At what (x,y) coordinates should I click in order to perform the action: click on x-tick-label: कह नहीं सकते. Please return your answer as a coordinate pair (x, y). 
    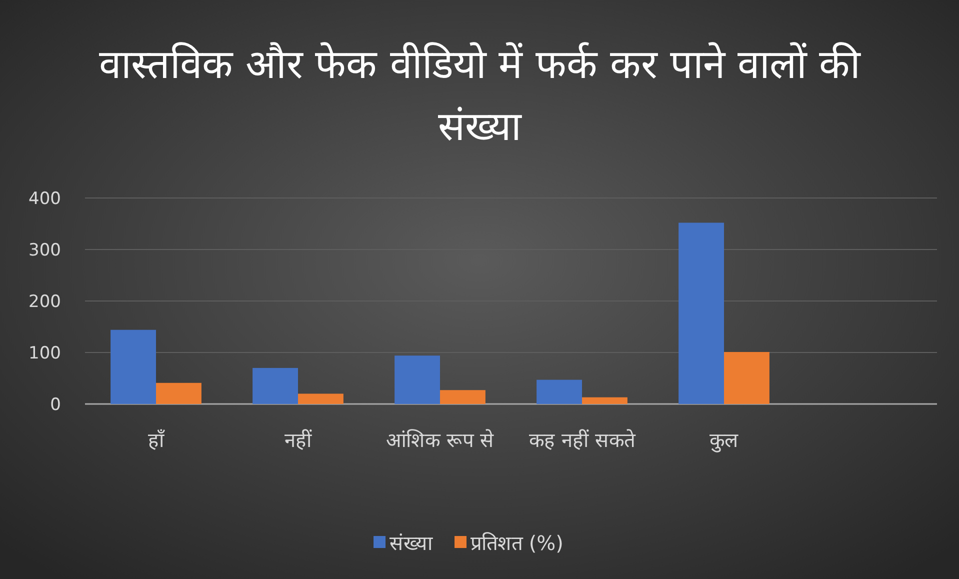
    Looking at the image, I should click on (582, 440).